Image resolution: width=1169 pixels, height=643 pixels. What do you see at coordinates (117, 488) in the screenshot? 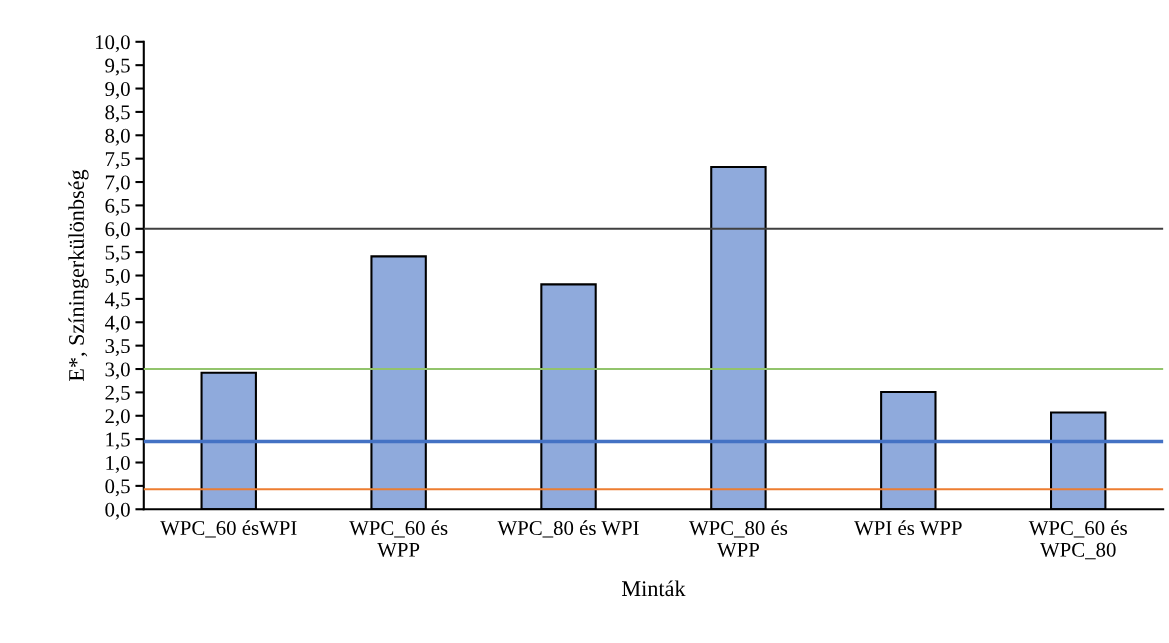
I see `y-tick-label: 0,5` at bounding box center [117, 488].